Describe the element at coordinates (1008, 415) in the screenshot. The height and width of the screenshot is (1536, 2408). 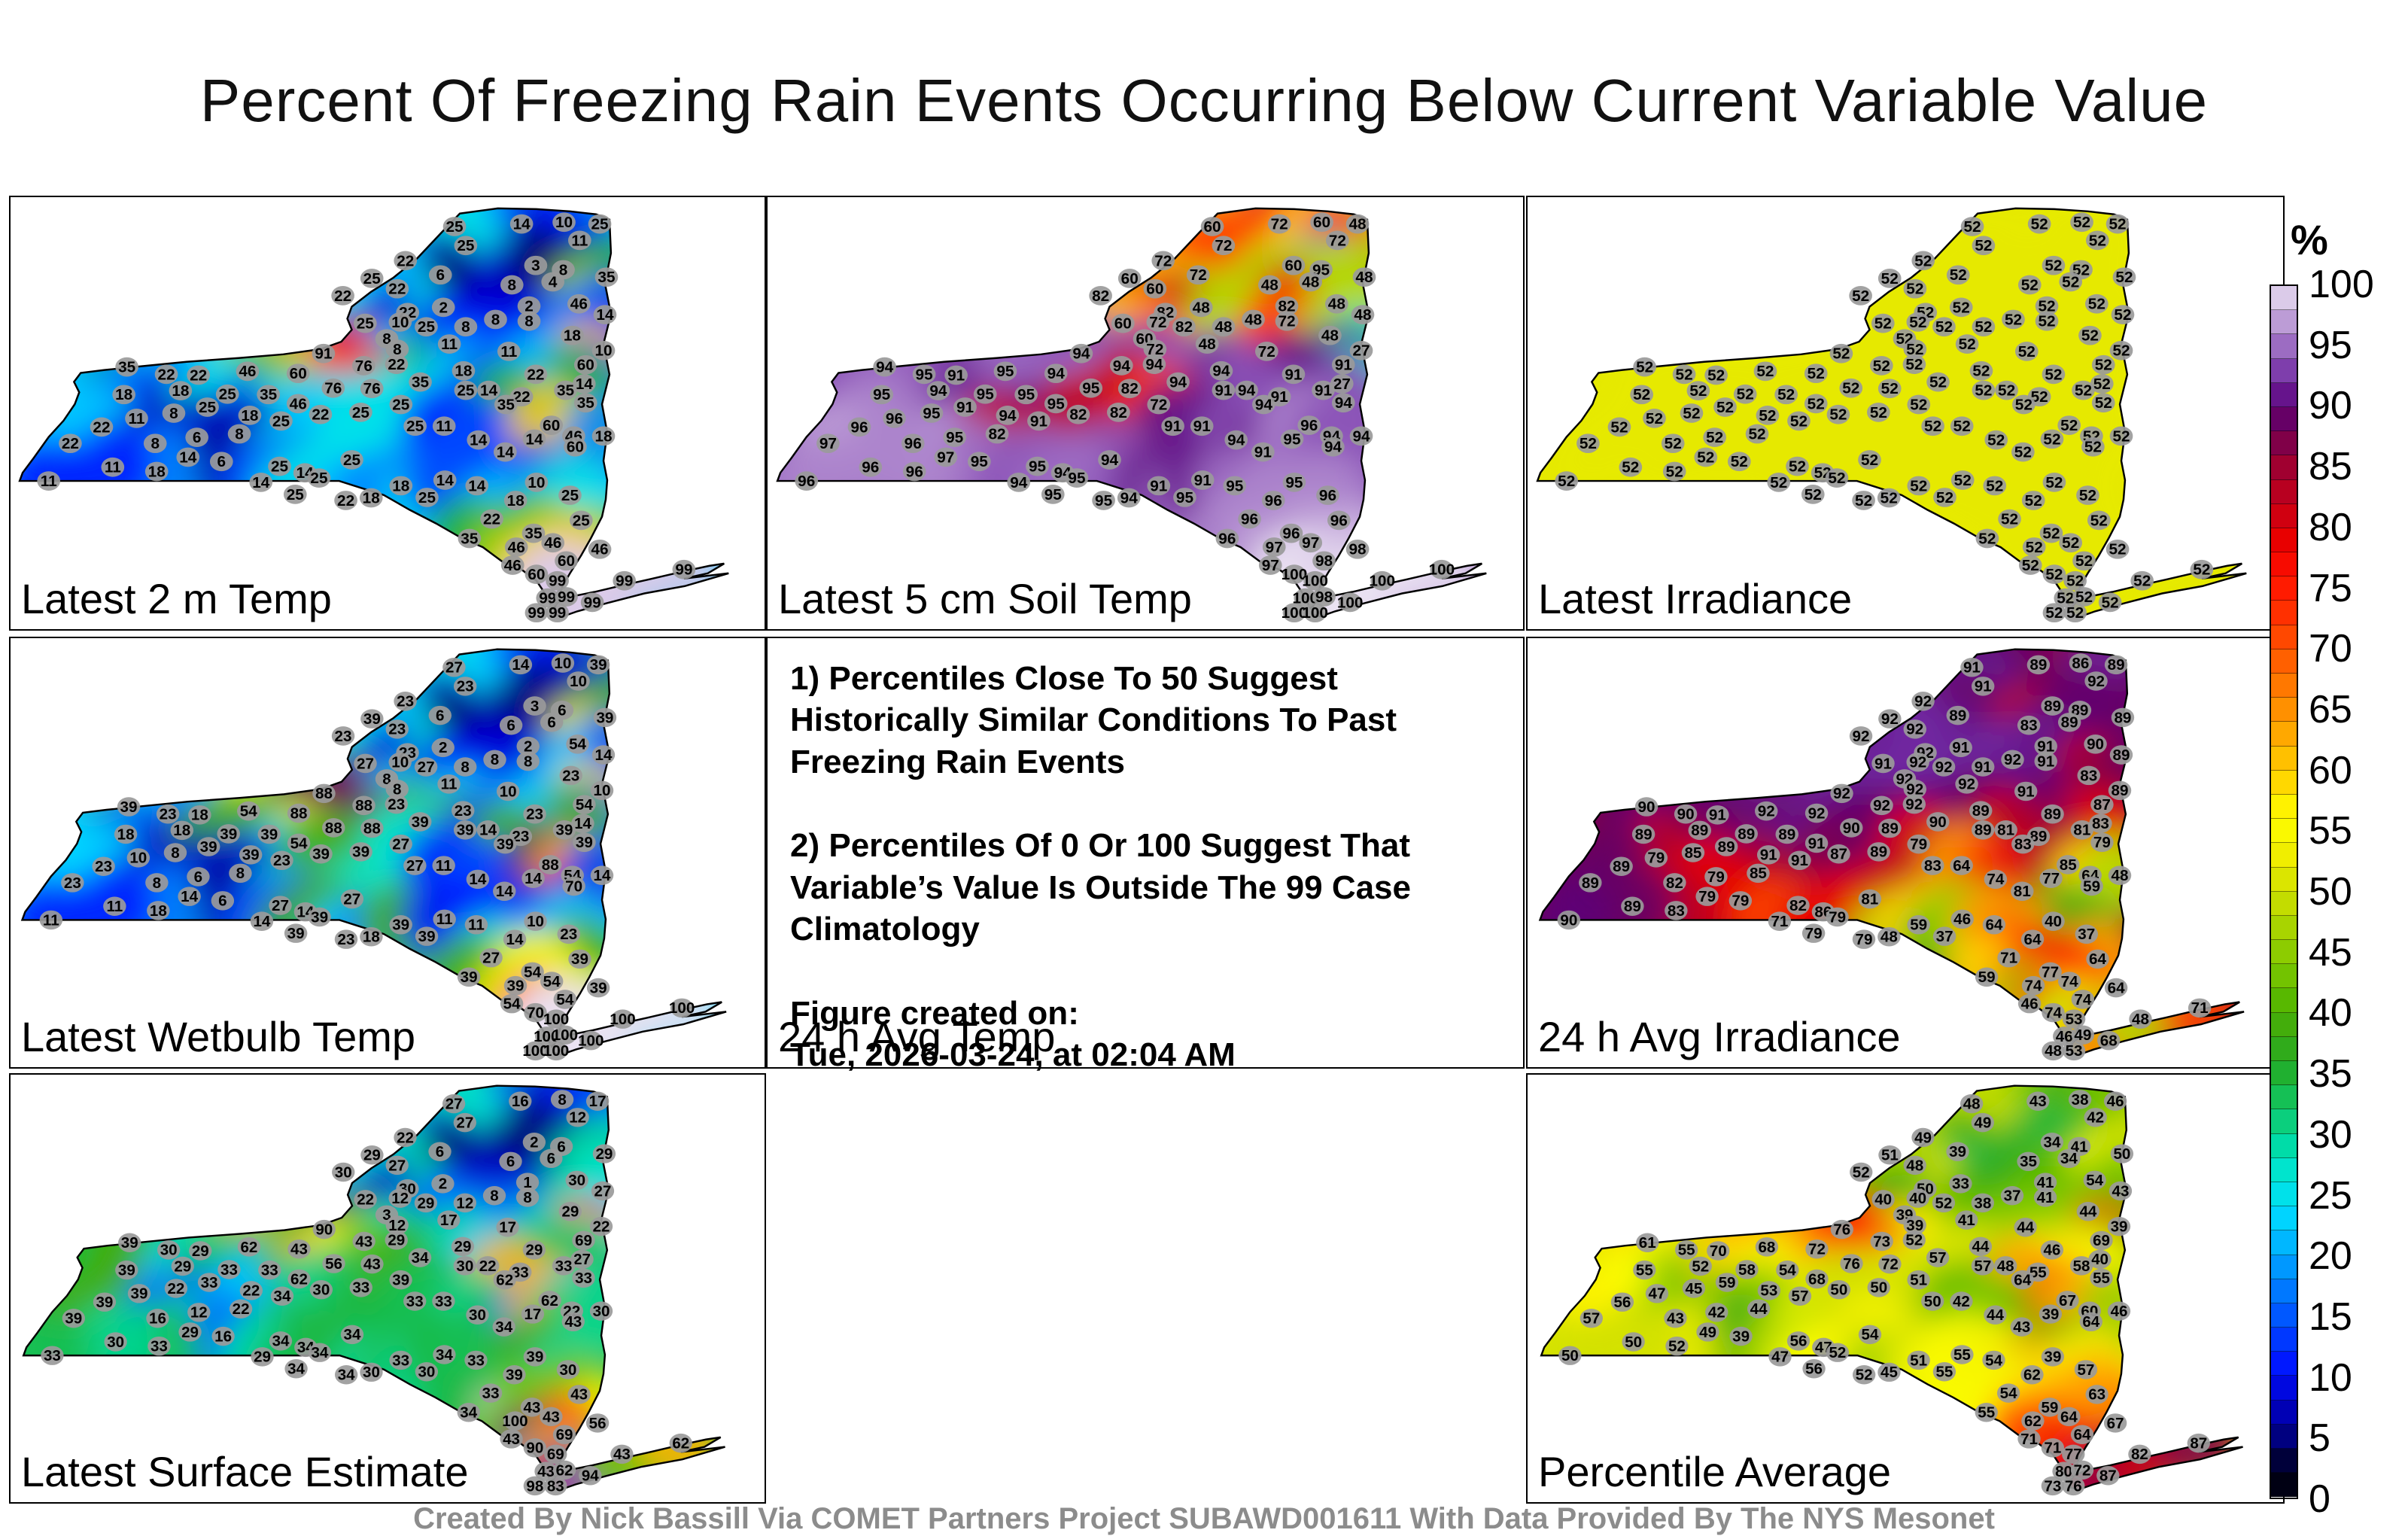
I see `station-value: 94` at that location.